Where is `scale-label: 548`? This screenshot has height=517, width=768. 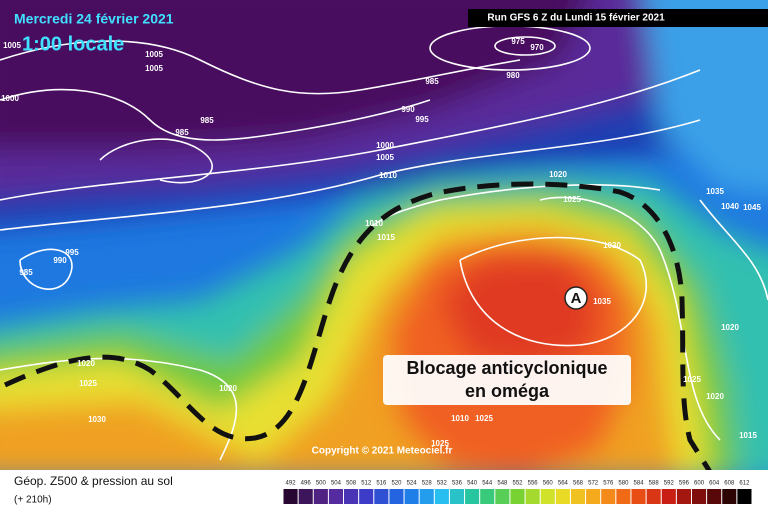
scale-label: 548 is located at coordinates (502, 484).